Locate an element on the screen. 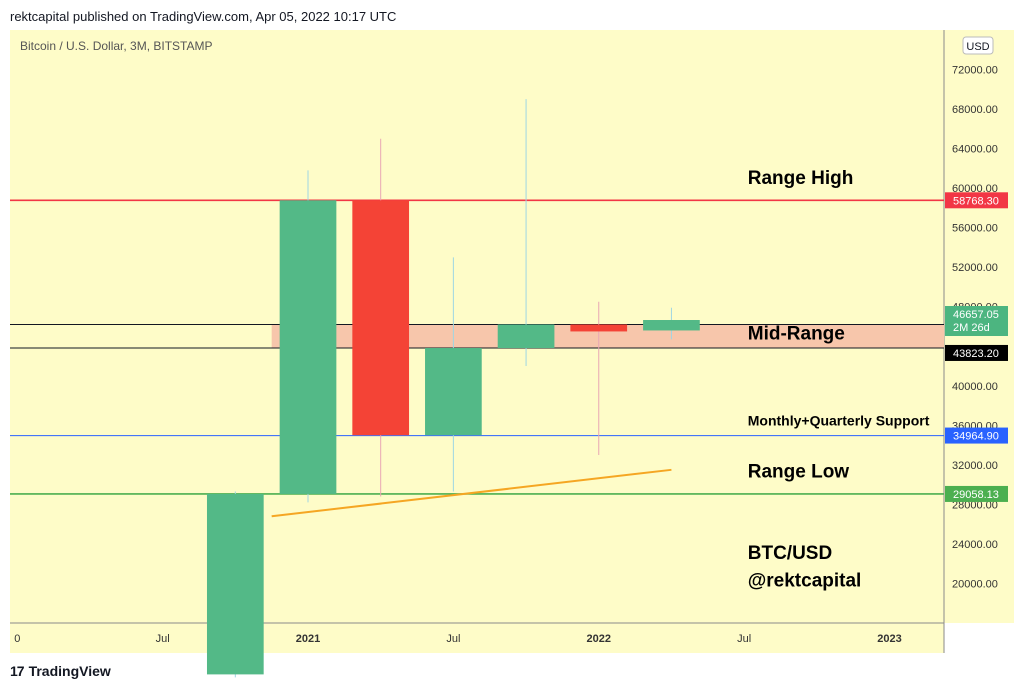 The width and height of the screenshot is (1024, 692). y-tick-label: 60000.00 is located at coordinates (975, 189).